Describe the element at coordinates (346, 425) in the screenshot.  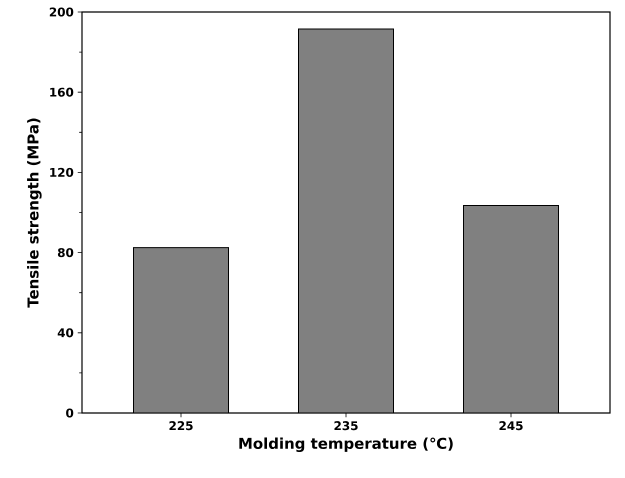
I see `x-tick-label: 235` at that location.